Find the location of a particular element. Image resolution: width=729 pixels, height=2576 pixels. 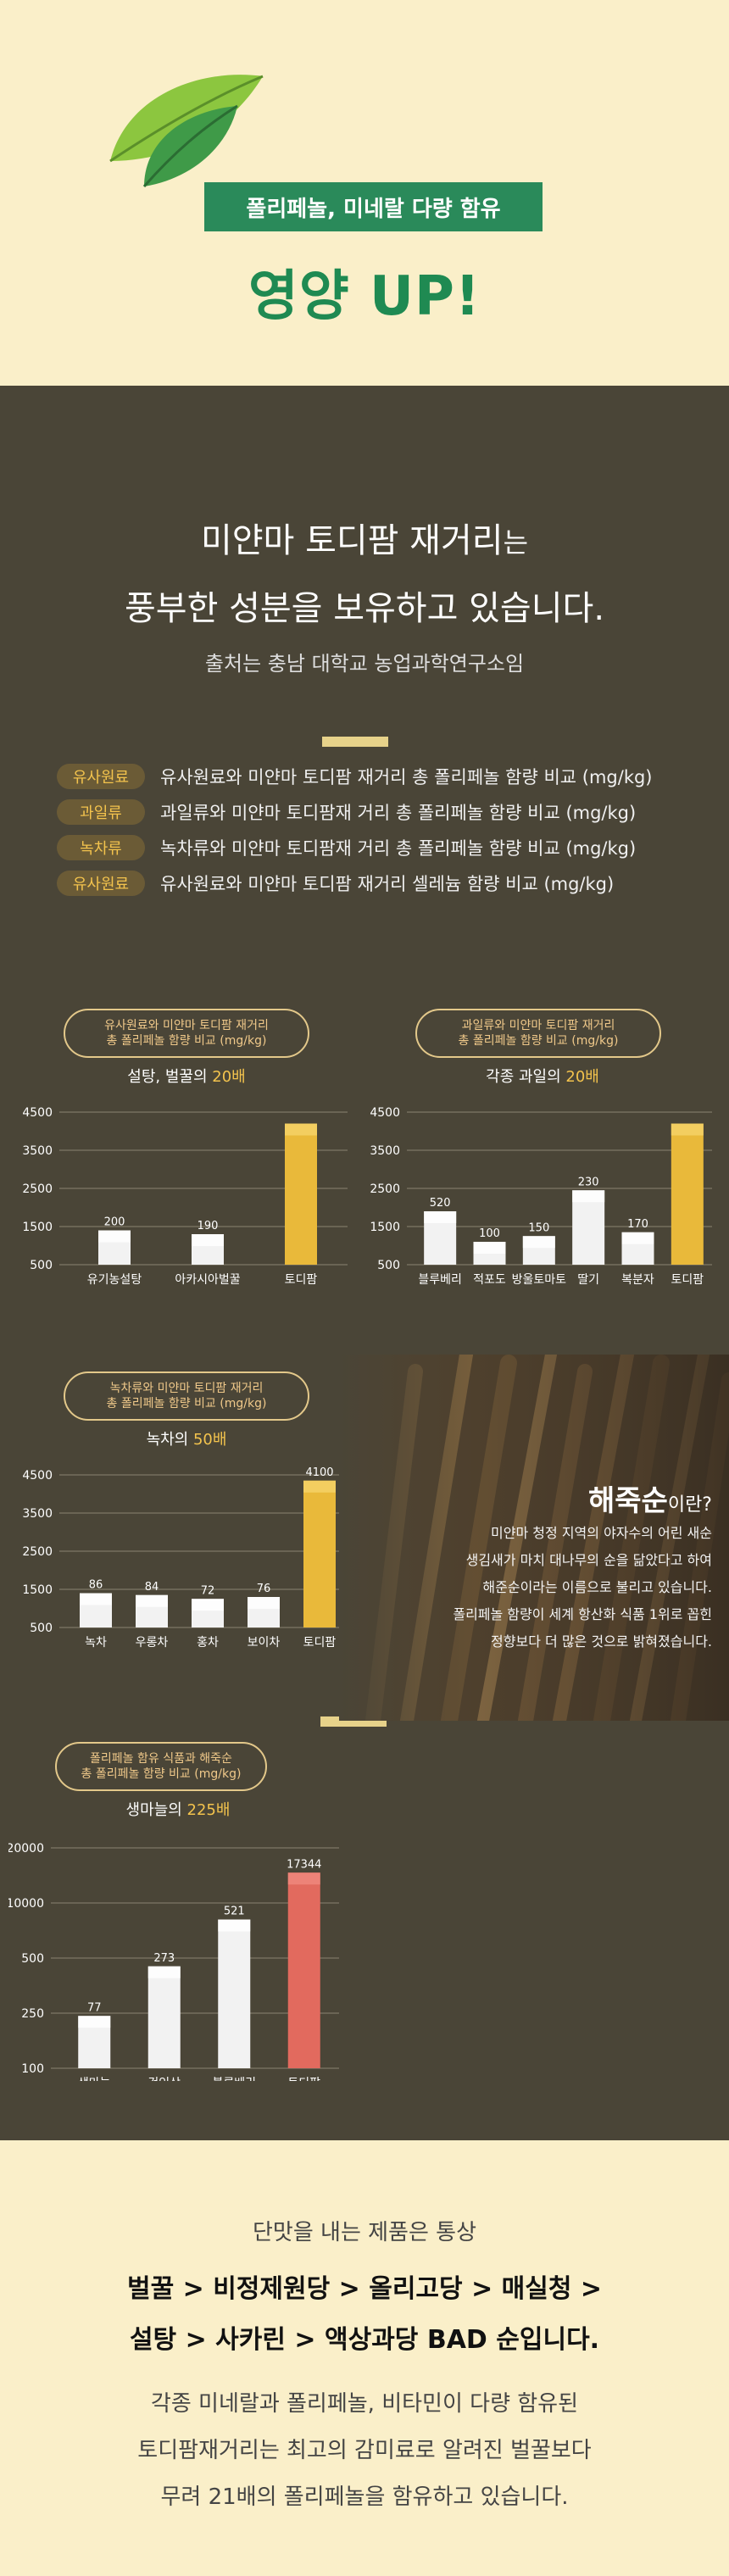

chart-subtitle: 생마늘의 225배 is located at coordinates (178, 1809).